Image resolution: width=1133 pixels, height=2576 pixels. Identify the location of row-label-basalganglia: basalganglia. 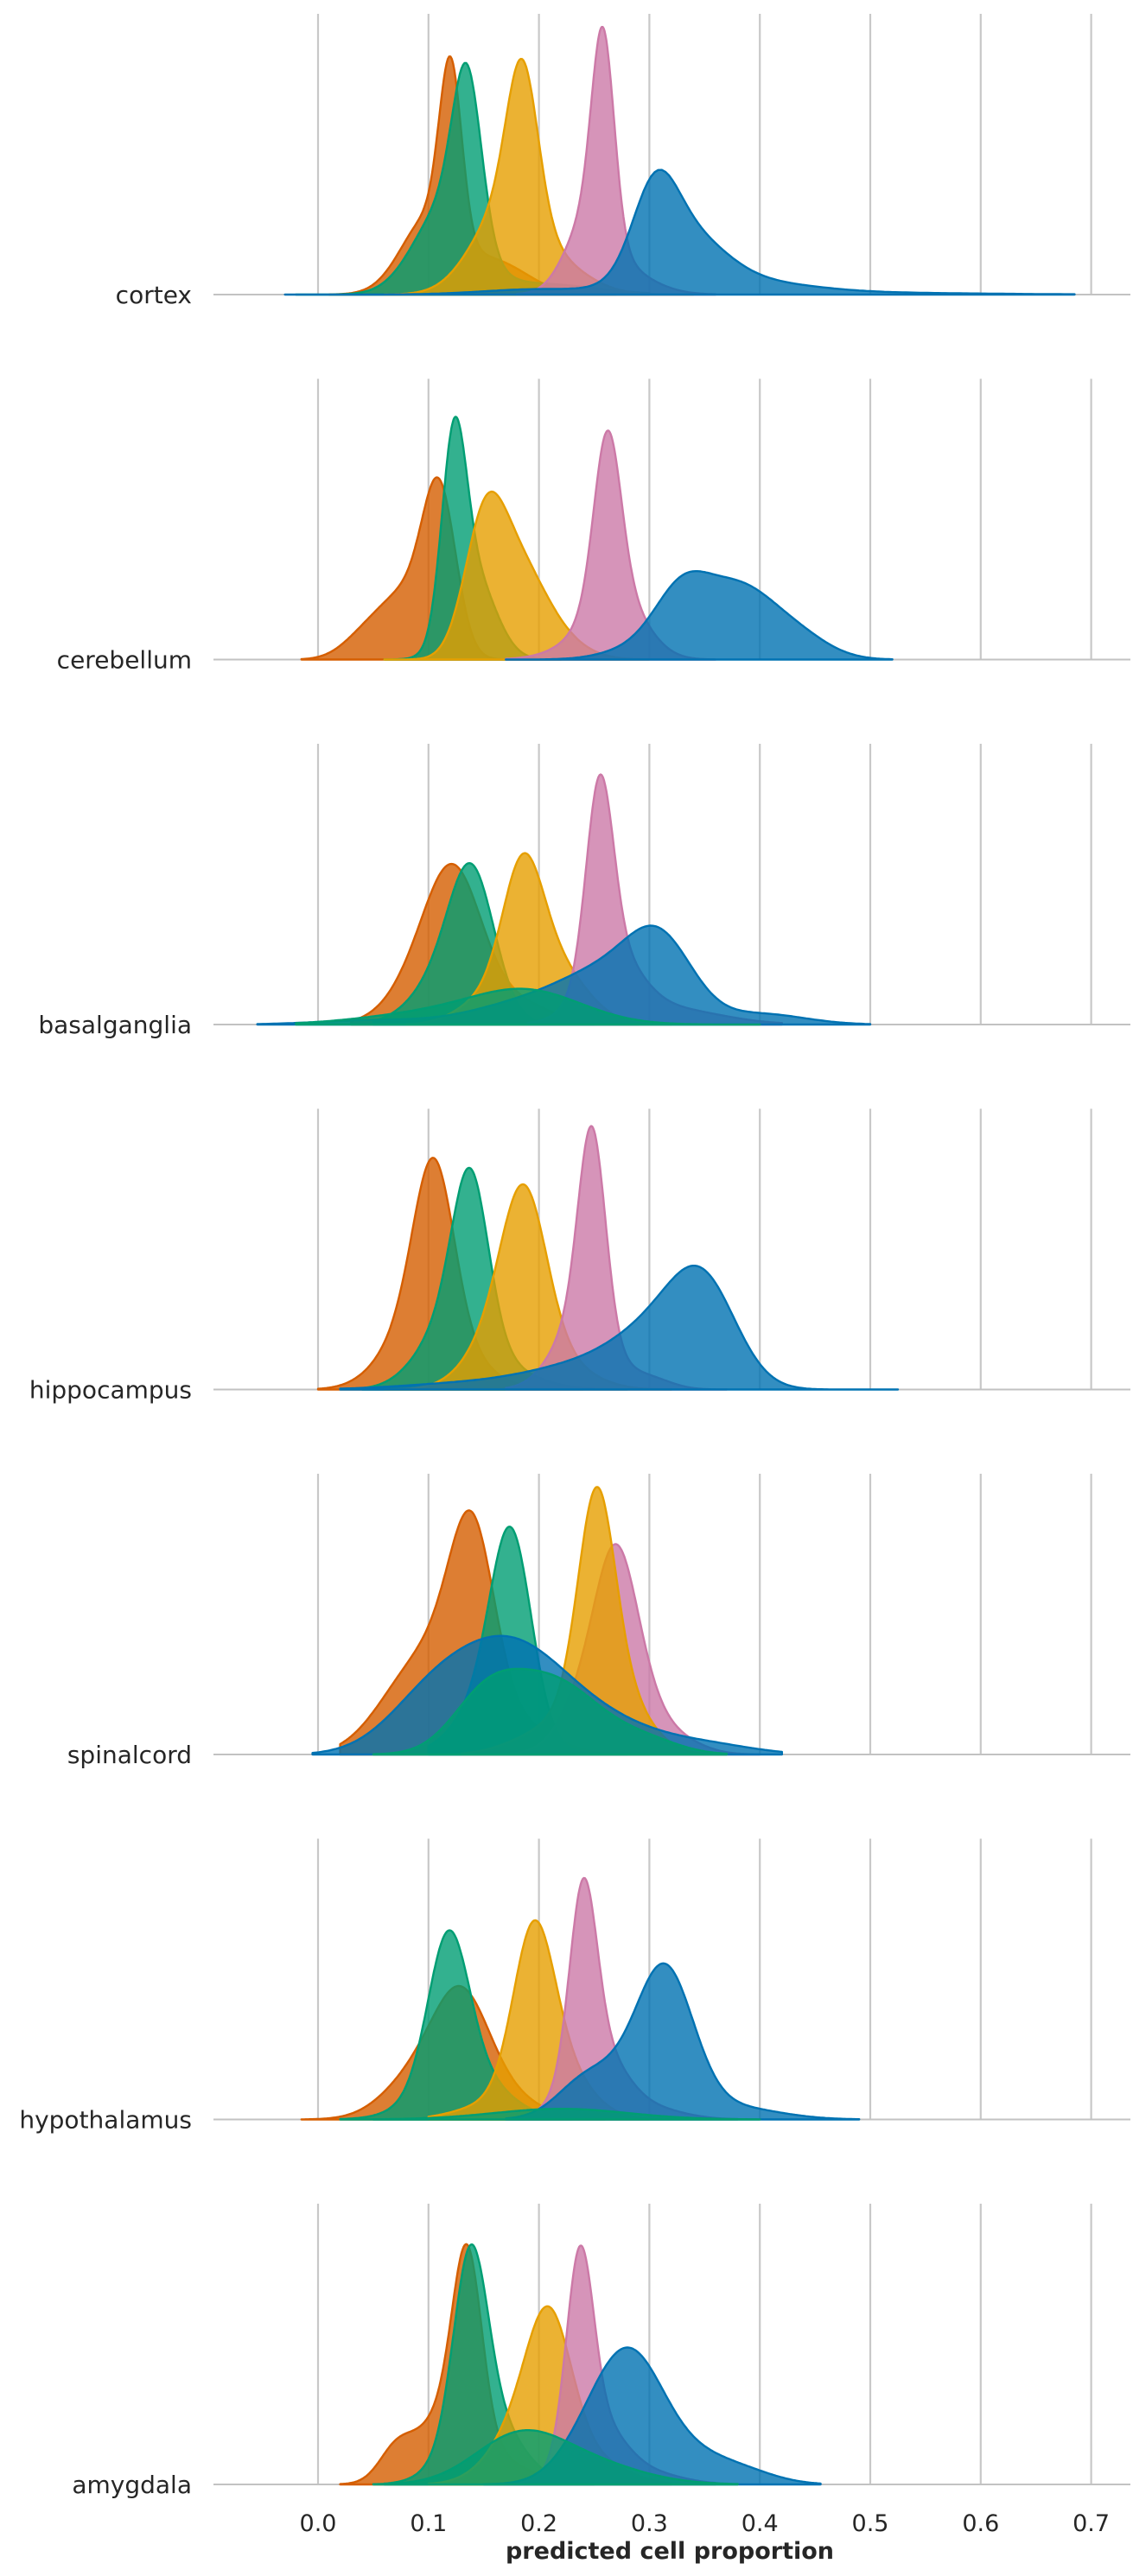
(115, 1025).